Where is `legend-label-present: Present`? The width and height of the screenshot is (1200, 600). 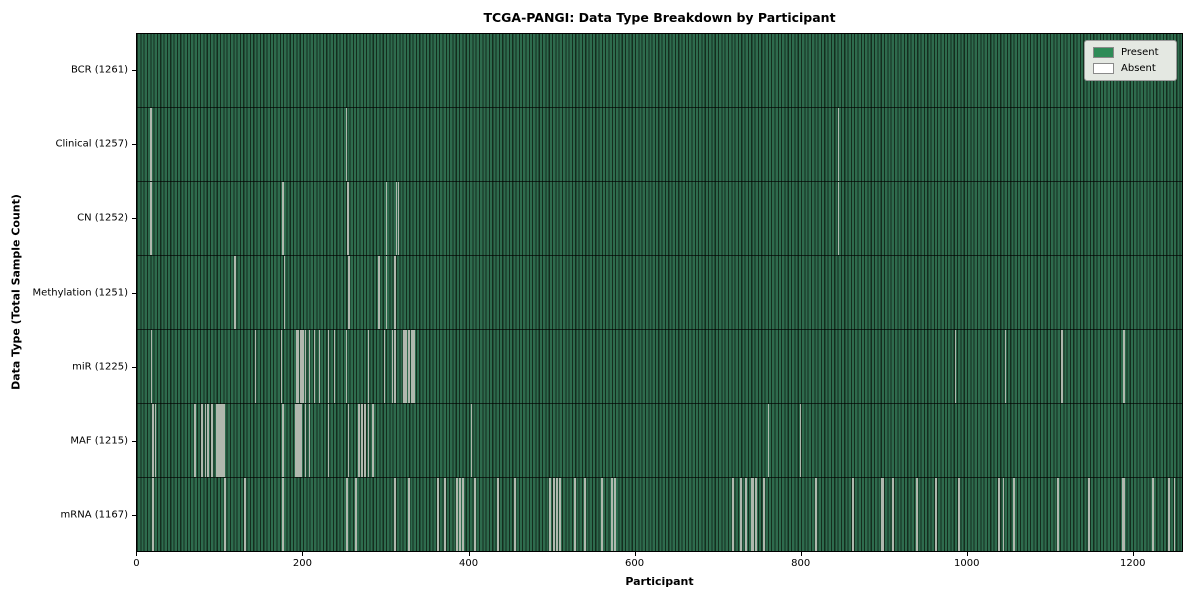
legend-label-present: Present is located at coordinates (1140, 52).